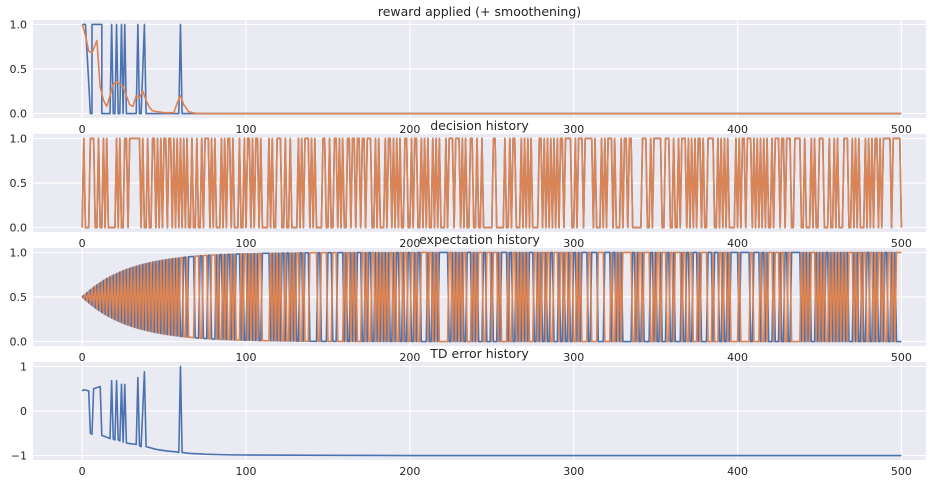 The image size is (940, 484). Describe the element at coordinates (23, 411) in the screenshot. I see `y-tick-label: 0` at that location.